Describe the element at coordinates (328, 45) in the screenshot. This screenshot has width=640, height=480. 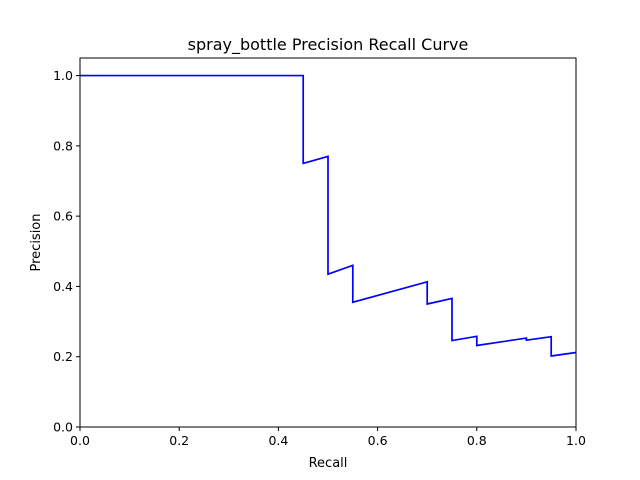
I see `chart-title: spray_bottle Precision Recall Curve` at that location.